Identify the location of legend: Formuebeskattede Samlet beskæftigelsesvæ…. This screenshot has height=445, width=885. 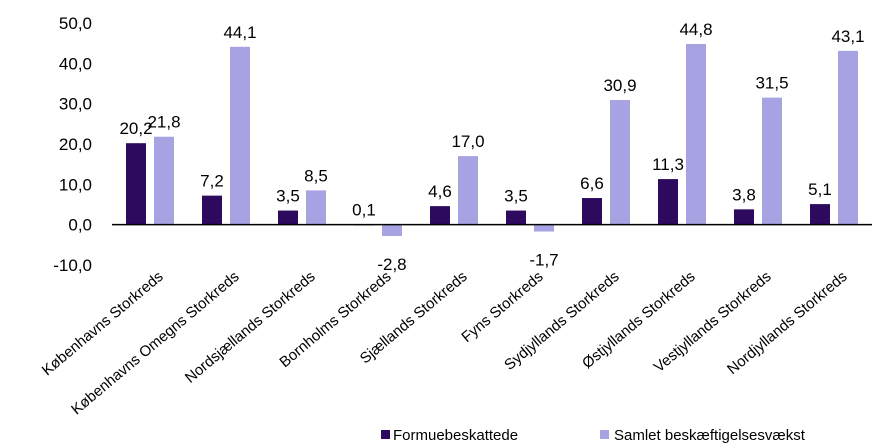
(593, 435).